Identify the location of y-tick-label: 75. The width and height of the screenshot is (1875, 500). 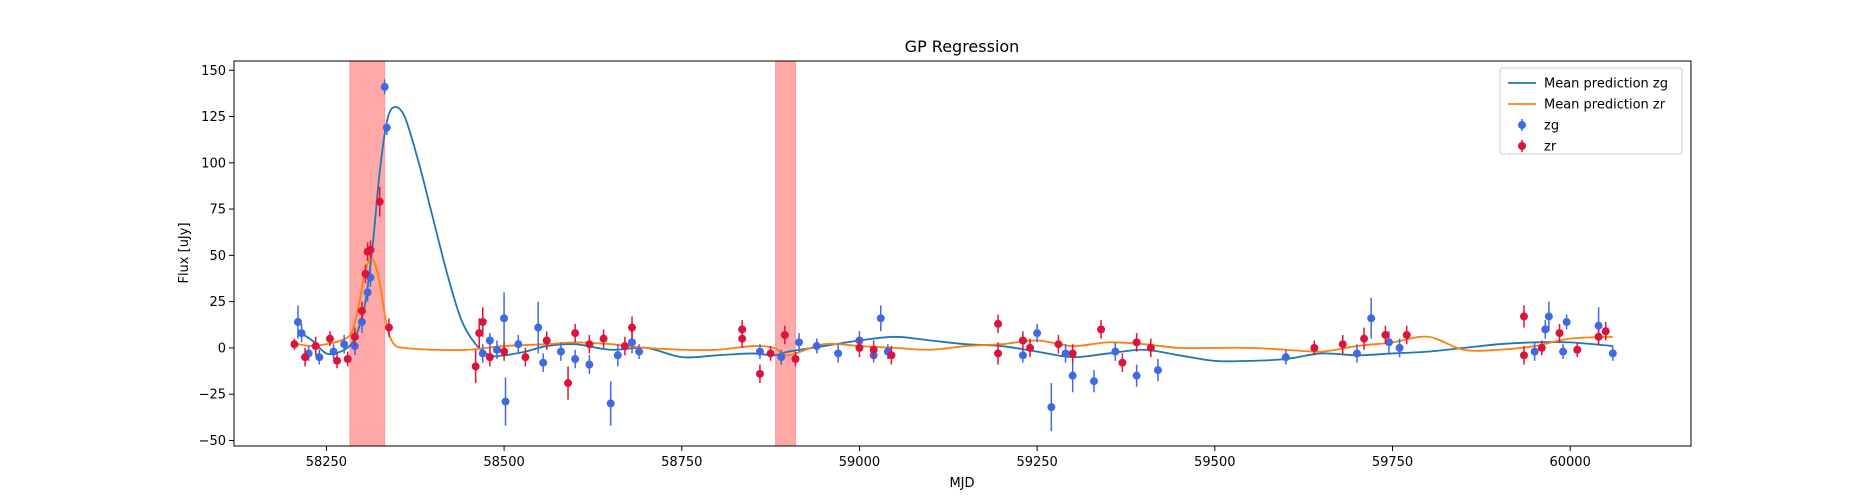
(217, 210).